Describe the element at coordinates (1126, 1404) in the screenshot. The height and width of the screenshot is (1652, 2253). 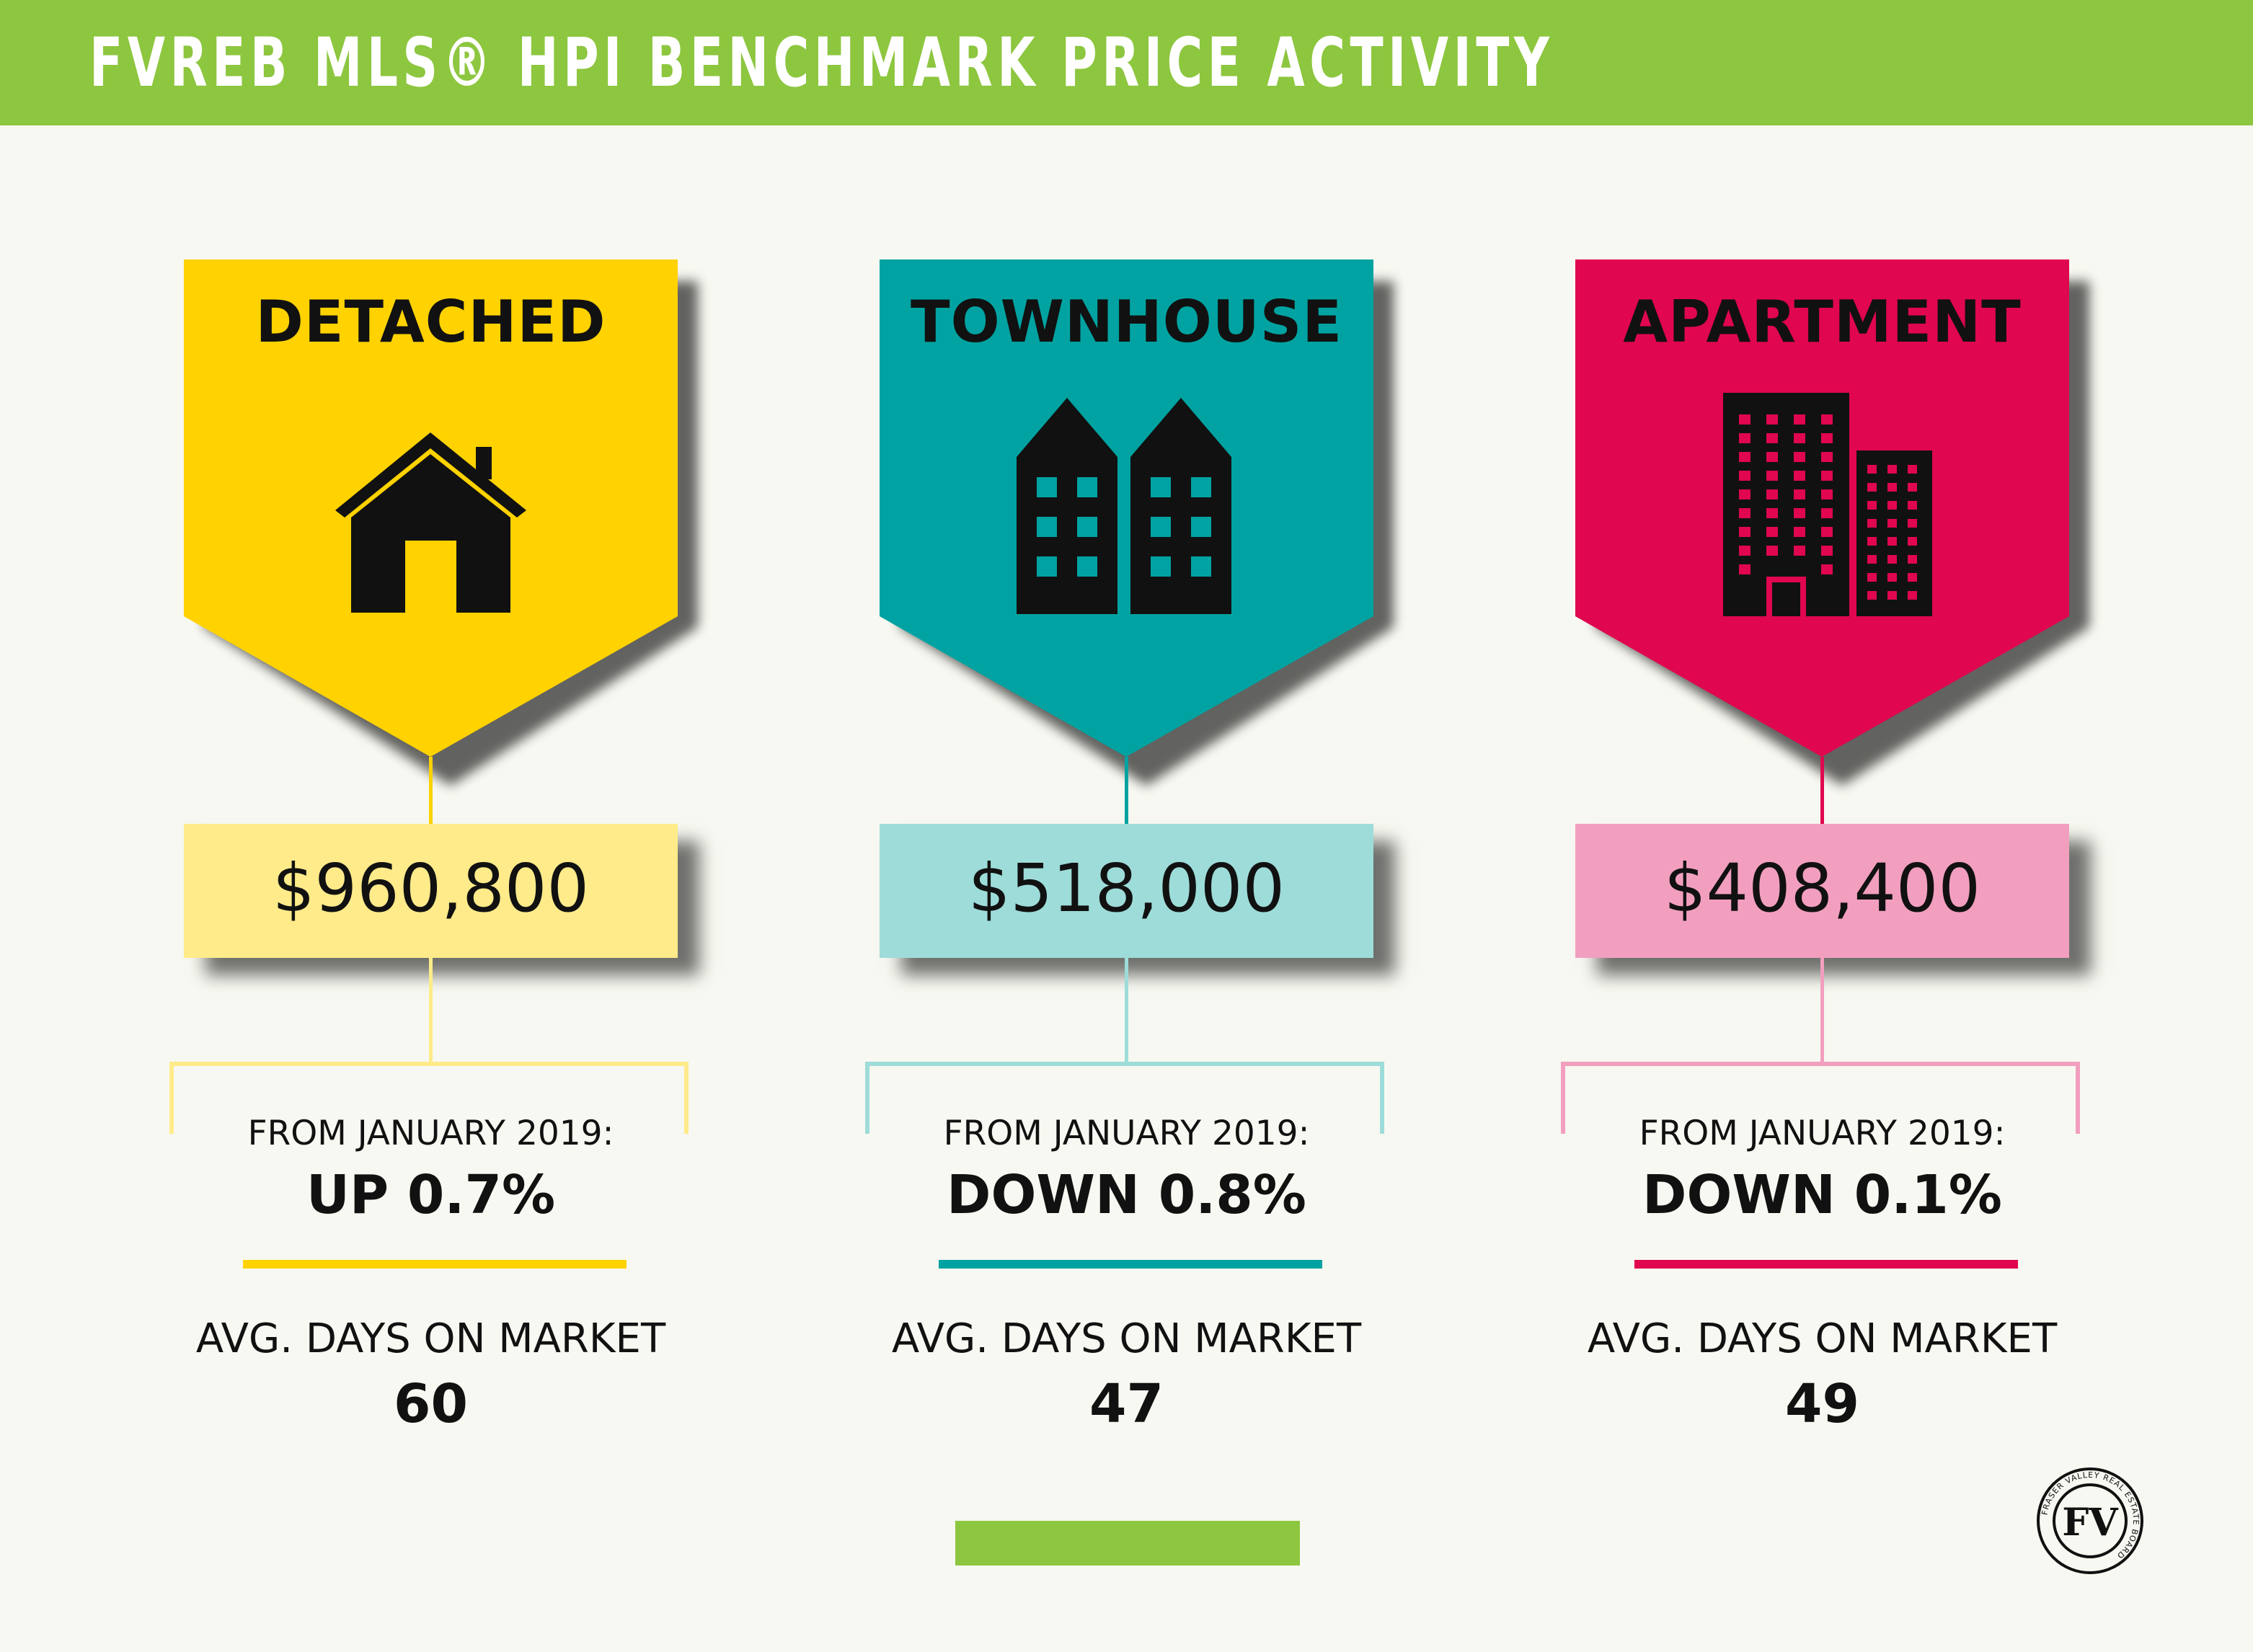
I see `townhouse-dom-value: 47` at that location.